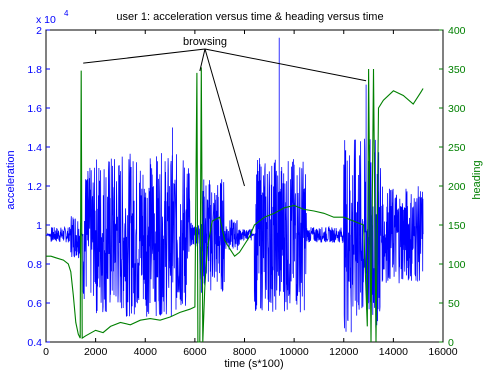 The image size is (486, 371). Describe the element at coordinates (34, 148) in the screenshot. I see `left-tick-label: 1.4` at that location.